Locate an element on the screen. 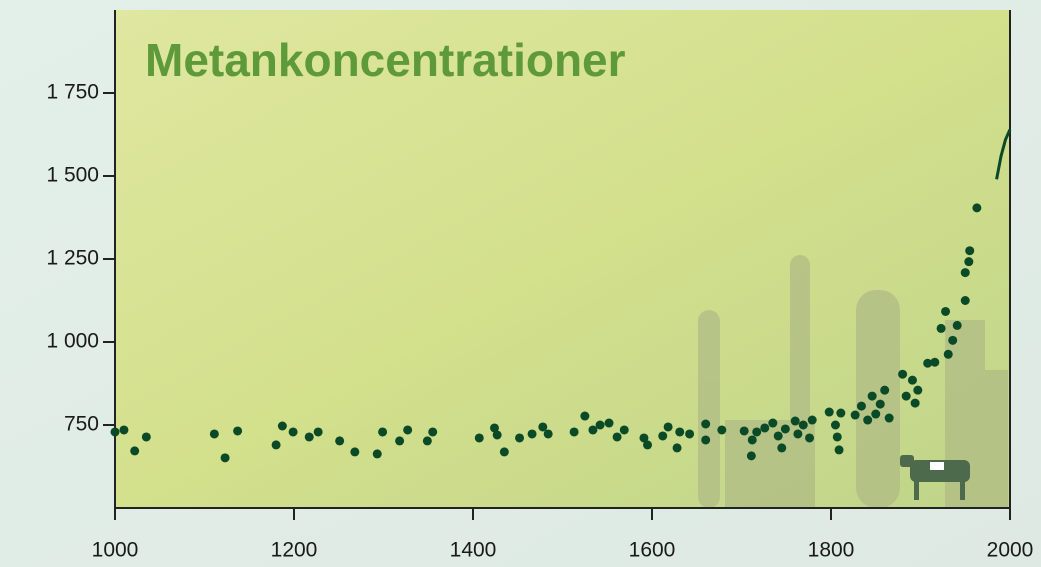  y-tick-label: 750 is located at coordinates (81, 424).